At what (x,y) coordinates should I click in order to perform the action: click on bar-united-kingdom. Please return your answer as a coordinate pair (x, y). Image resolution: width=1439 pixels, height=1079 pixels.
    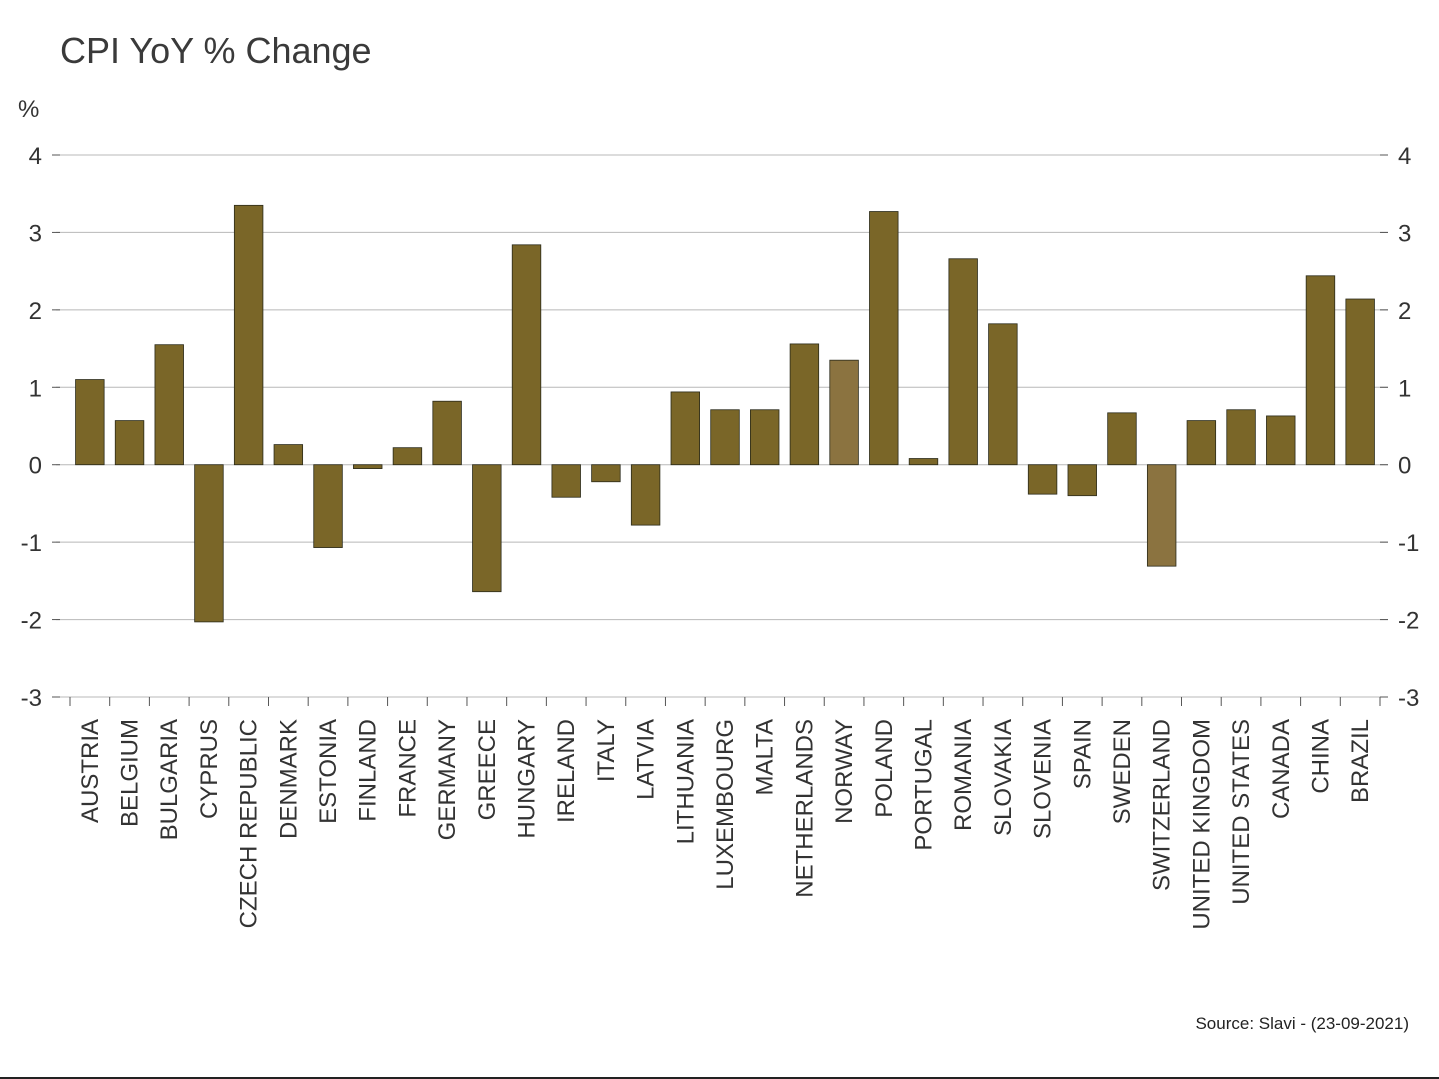
    Looking at the image, I should click on (1201, 443).